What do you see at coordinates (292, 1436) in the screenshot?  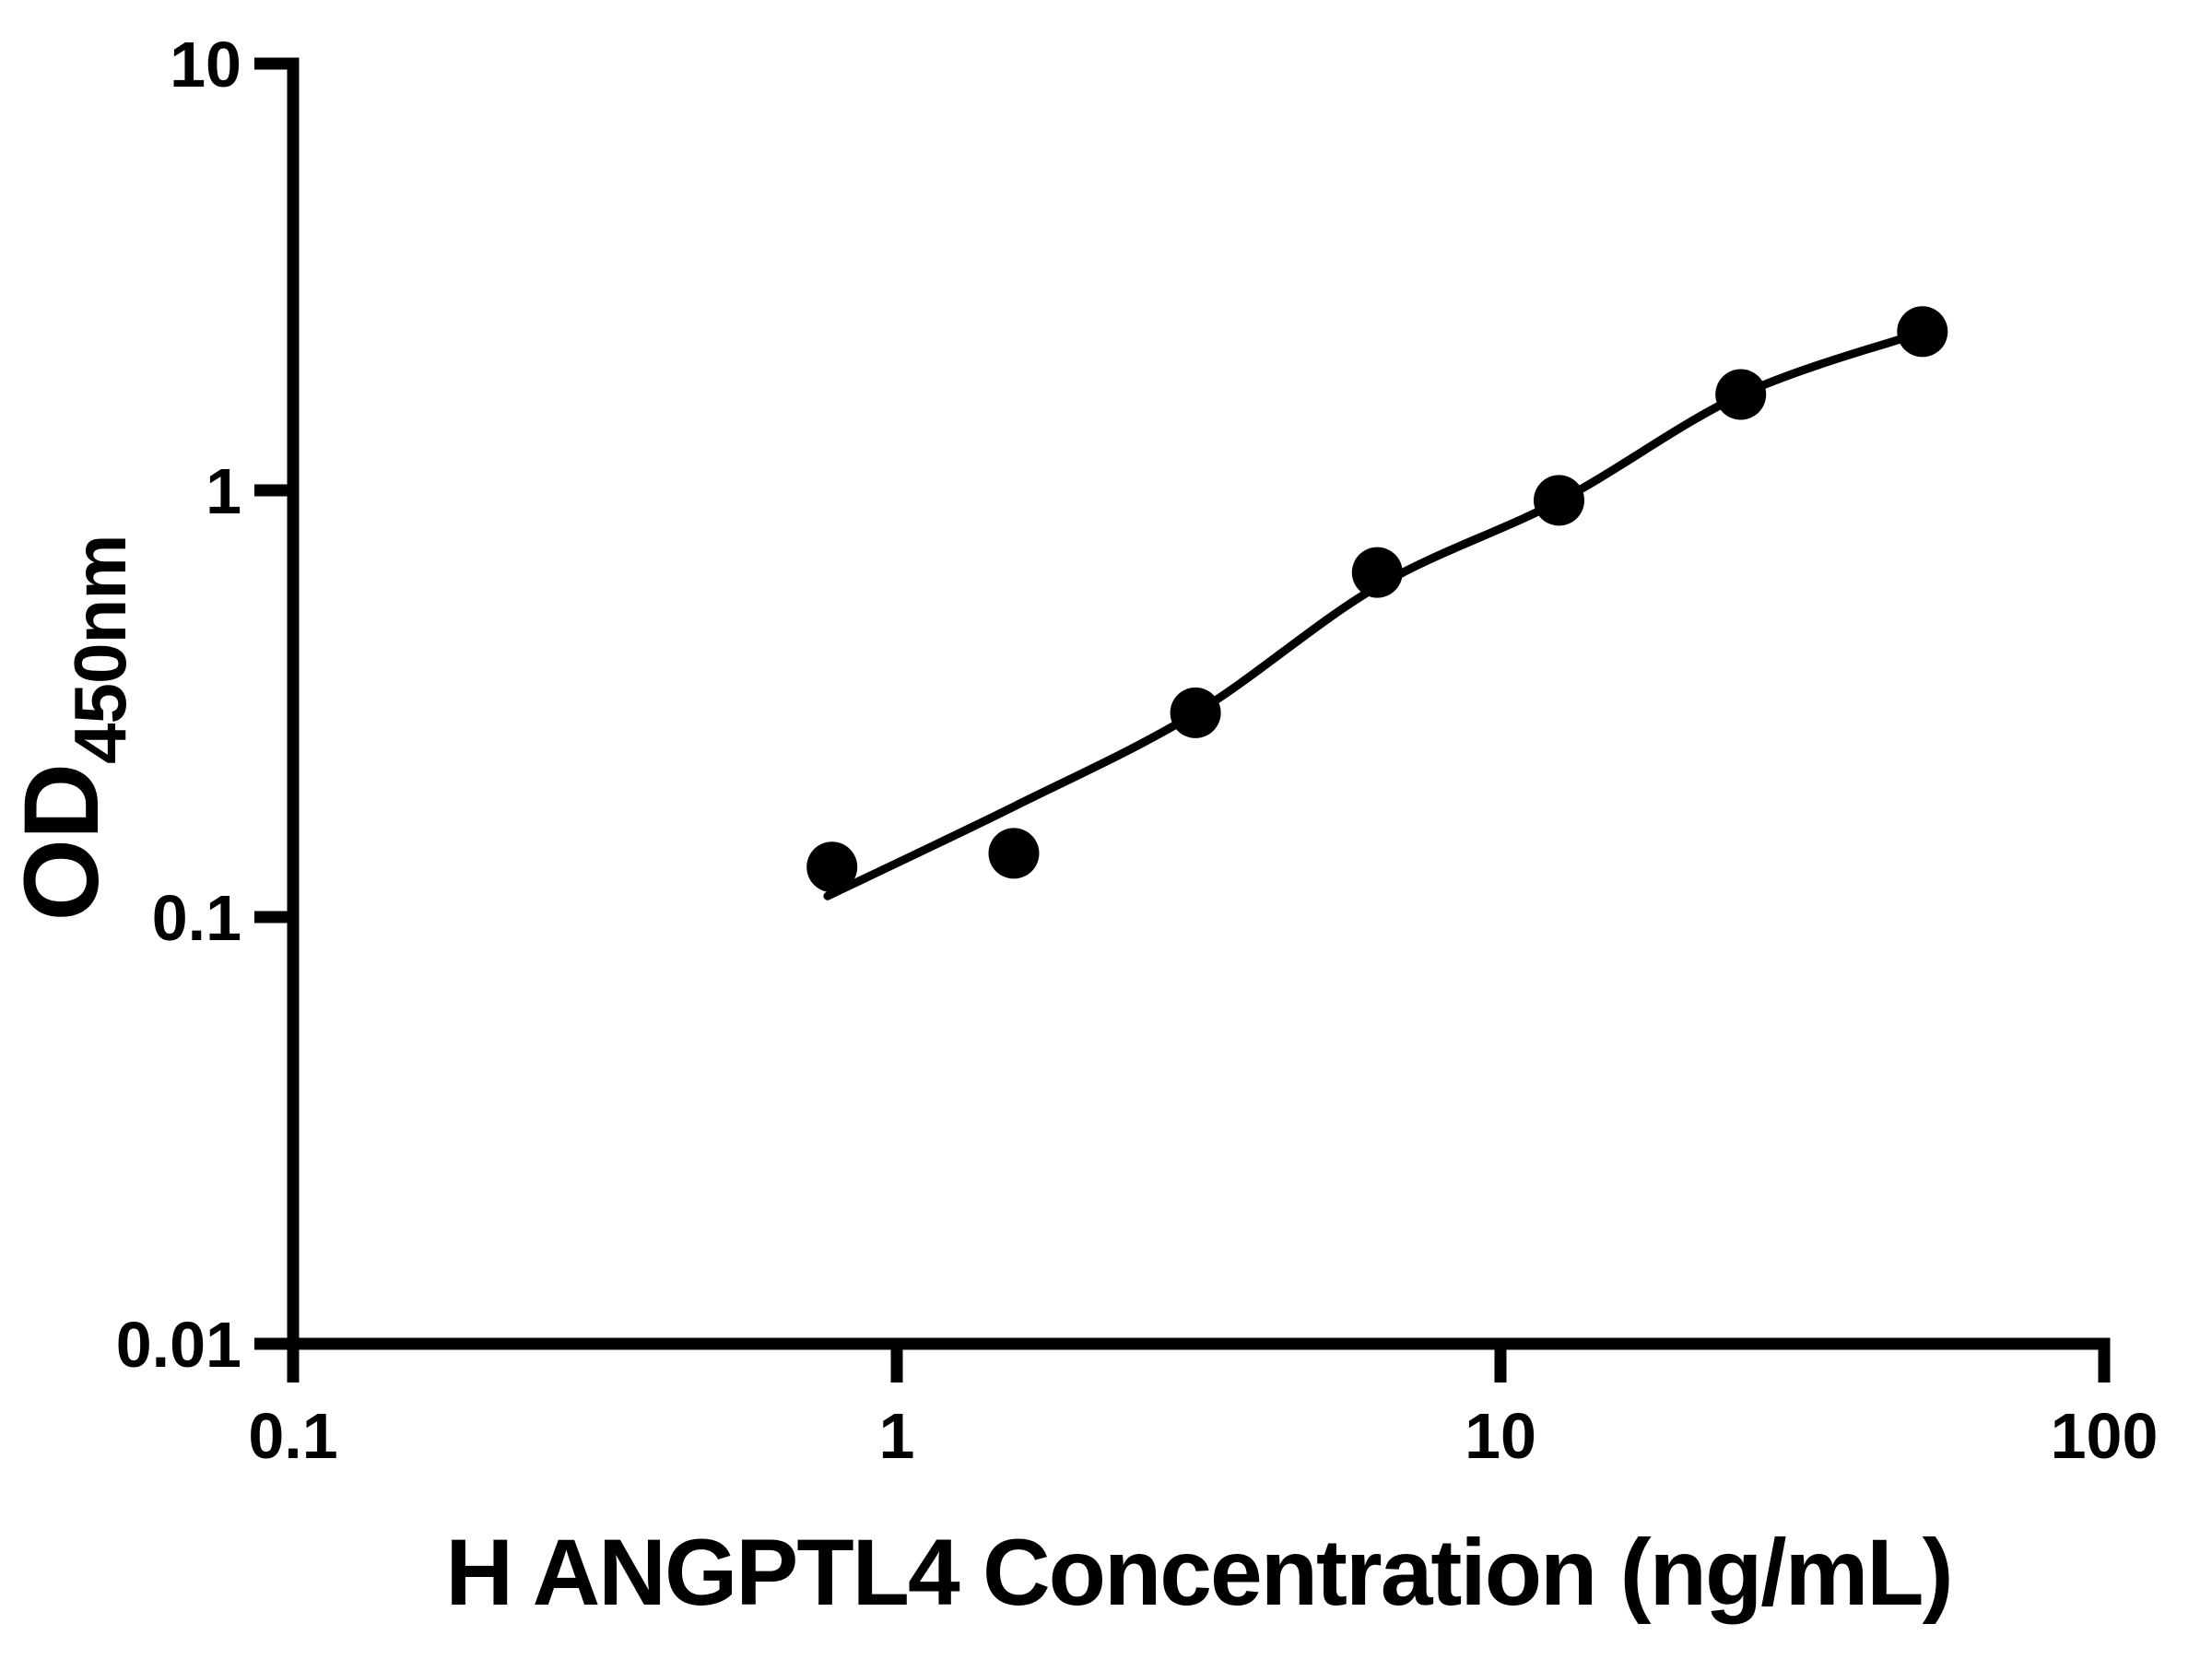 I see `x-tick-label: 0.1` at bounding box center [292, 1436].